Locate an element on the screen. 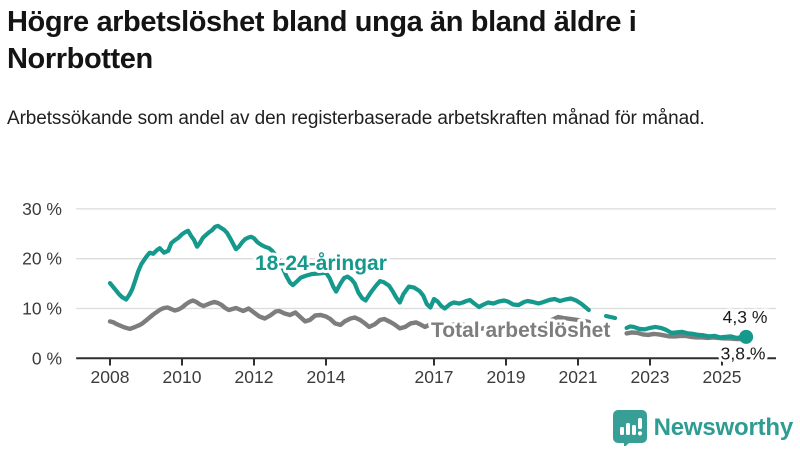  y-axis-tick-label: 10 % is located at coordinates (42, 309).